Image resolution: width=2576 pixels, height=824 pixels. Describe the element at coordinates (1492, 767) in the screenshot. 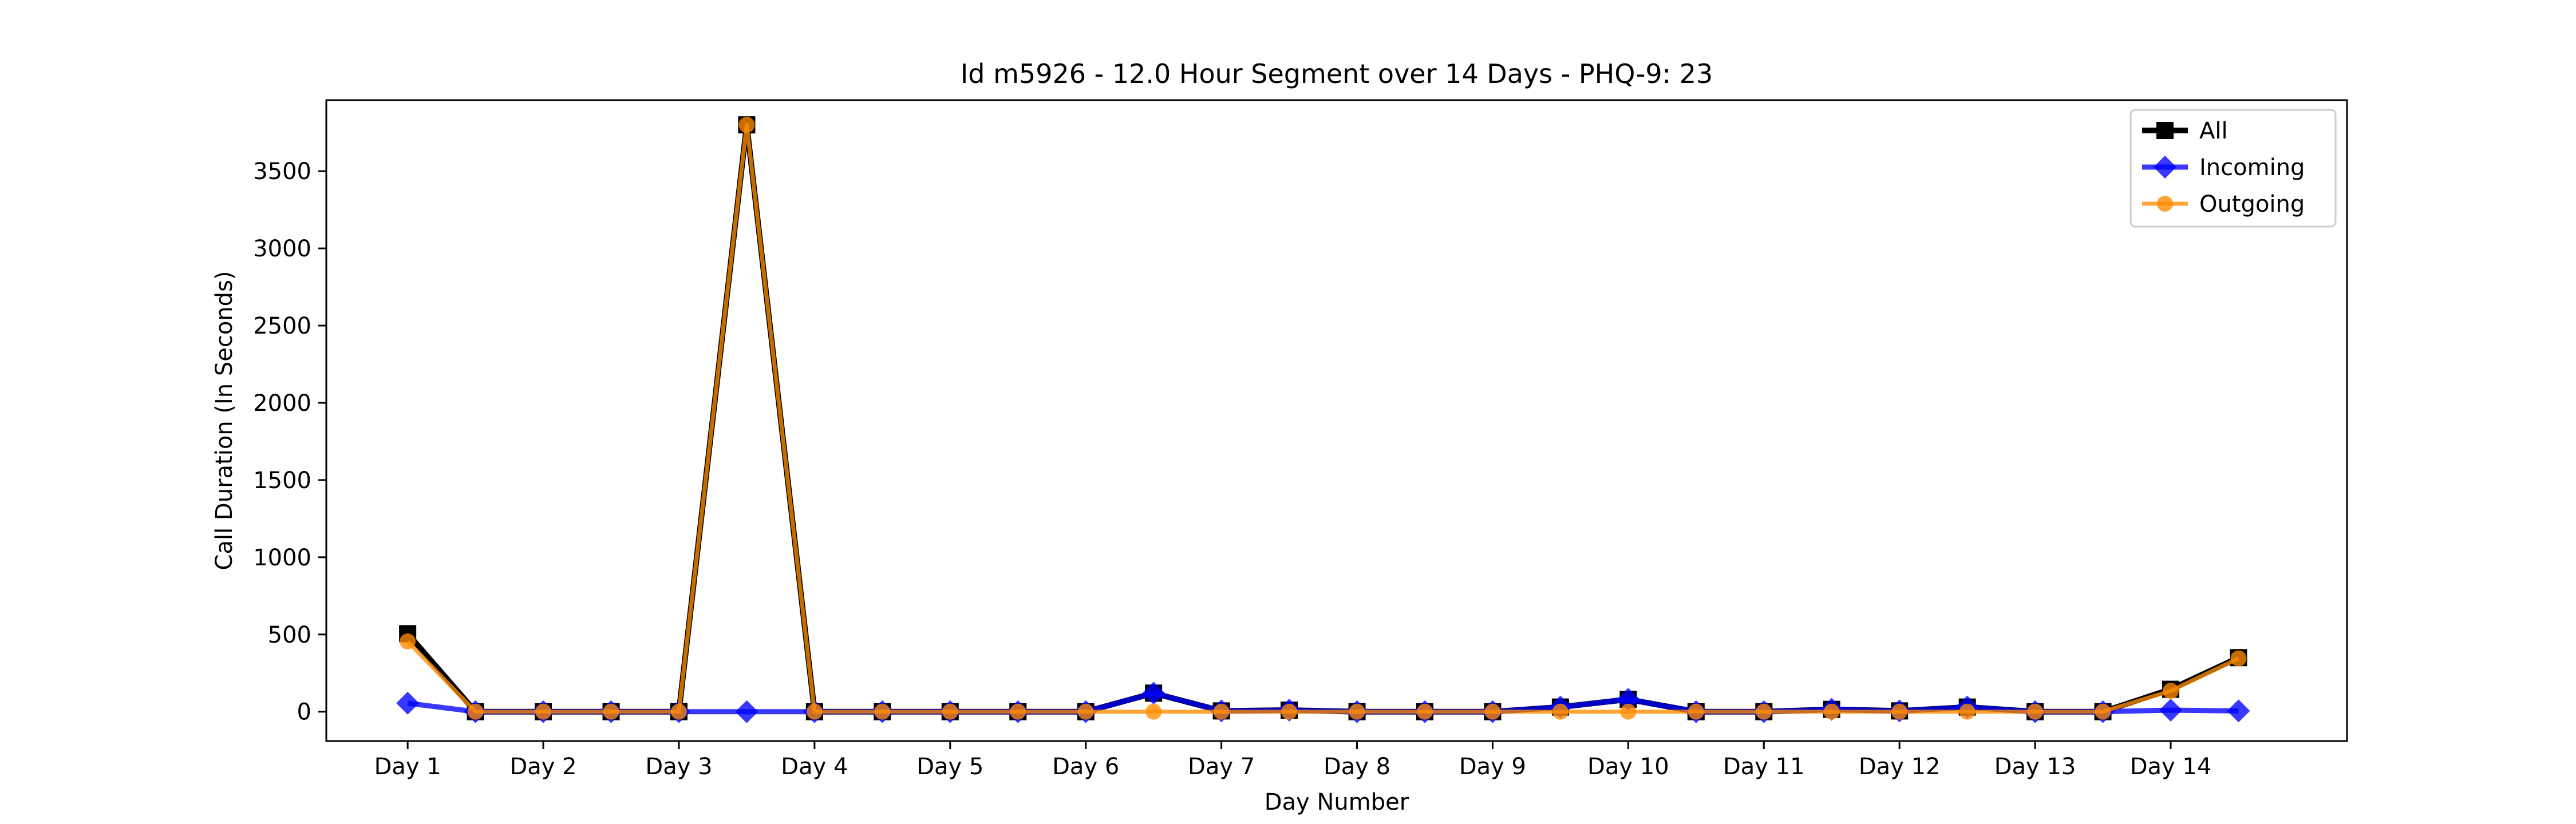

I see `x-tick-label: Day 9` at that location.